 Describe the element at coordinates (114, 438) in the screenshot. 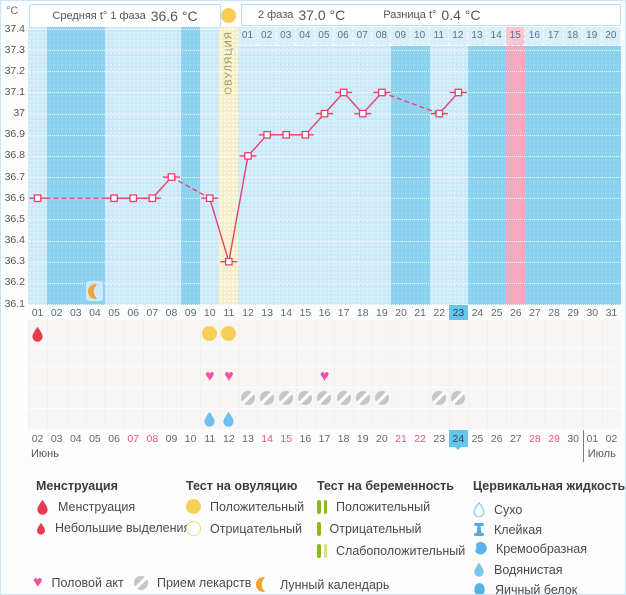

I see `date-cell: 06` at that location.